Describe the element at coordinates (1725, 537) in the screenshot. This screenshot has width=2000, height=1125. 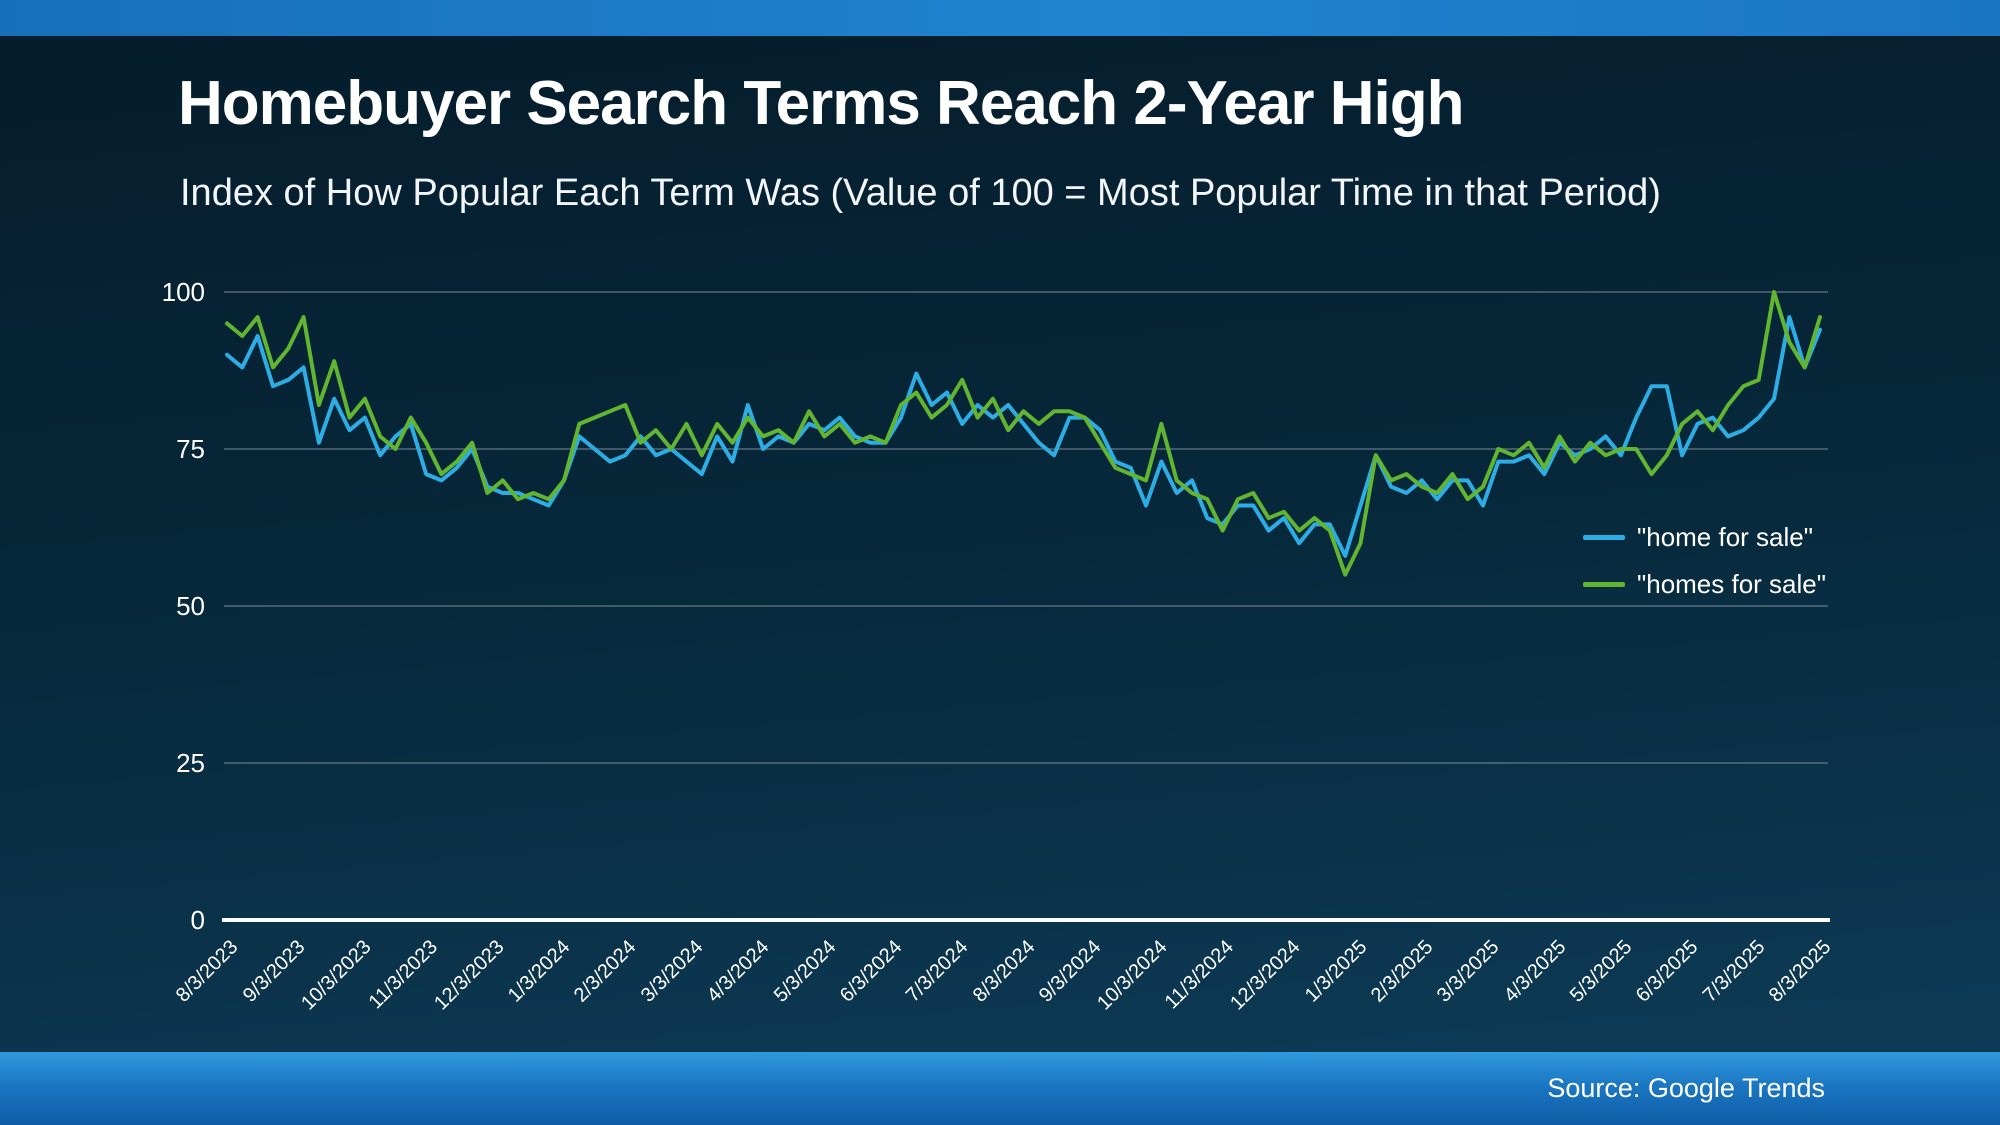
I see `legend-label-home-for-sale: "home for sale"` at that location.